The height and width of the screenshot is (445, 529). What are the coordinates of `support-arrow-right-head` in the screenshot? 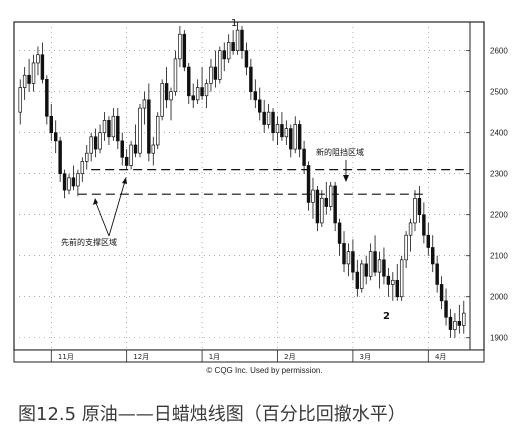 It's located at (124, 180).